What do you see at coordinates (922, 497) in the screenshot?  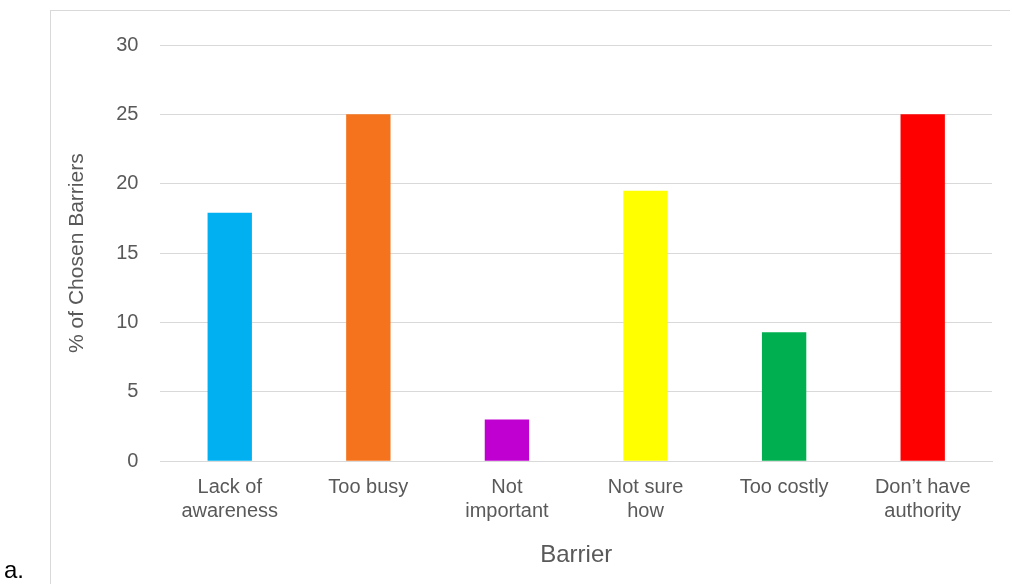 I see `x-tick-label: Don’t have authority` at bounding box center [922, 497].